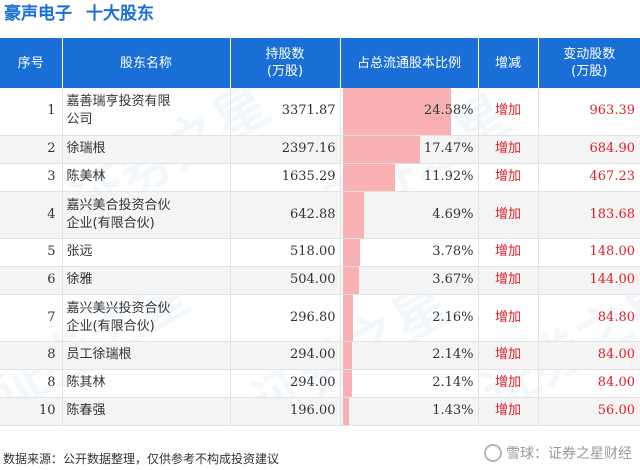 The width and height of the screenshot is (640, 470). Describe the element at coordinates (79, 251) in the screenshot. I see `name-line: 张远` at that location.